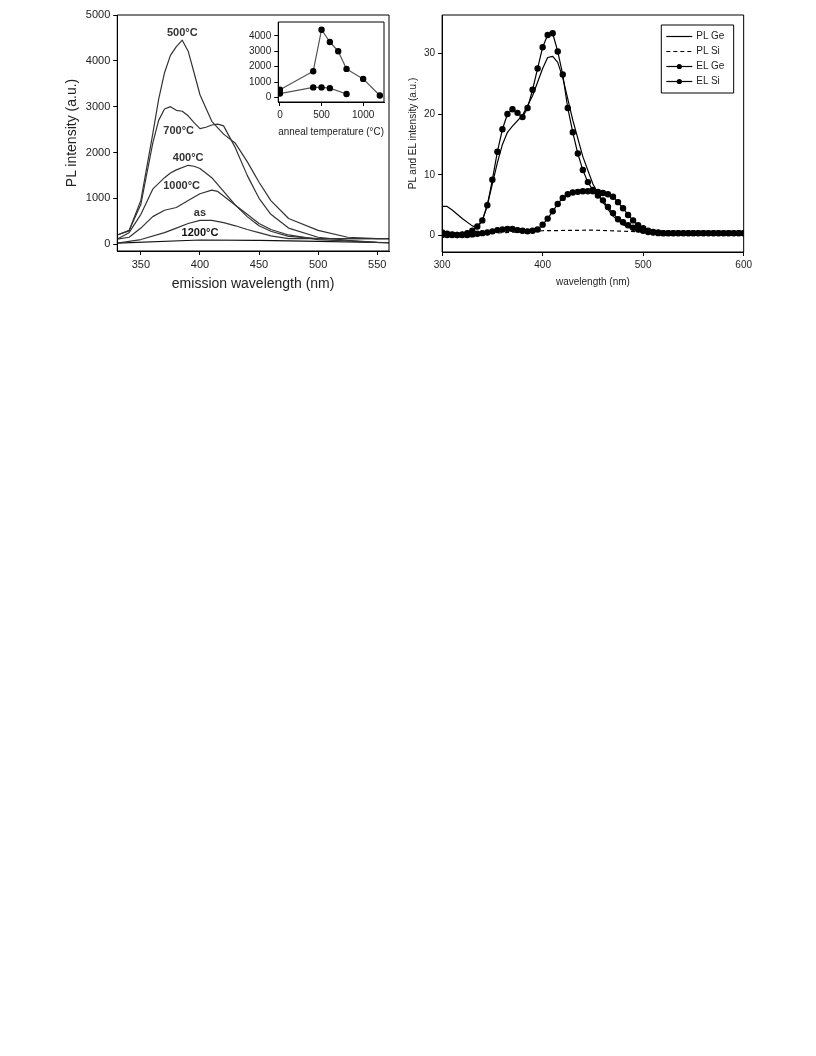  What do you see at coordinates (188, 156) in the screenshot?
I see `series-label: 400°C` at bounding box center [188, 156].